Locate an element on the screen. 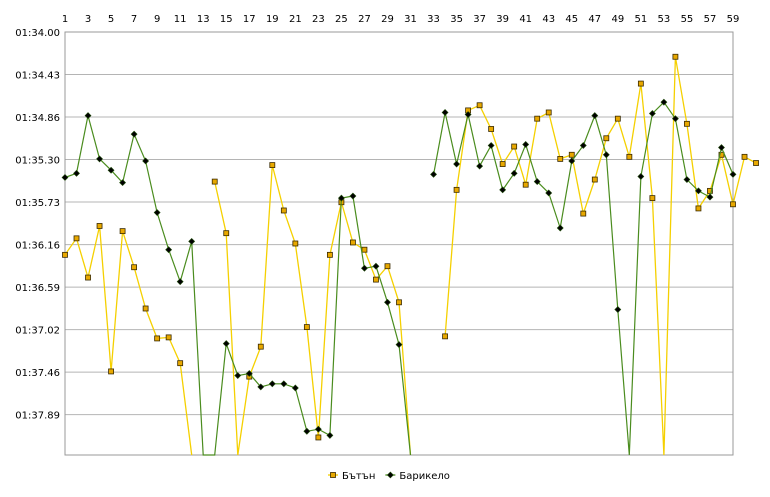  x-tick-label: 3 is located at coordinates (88, 19).